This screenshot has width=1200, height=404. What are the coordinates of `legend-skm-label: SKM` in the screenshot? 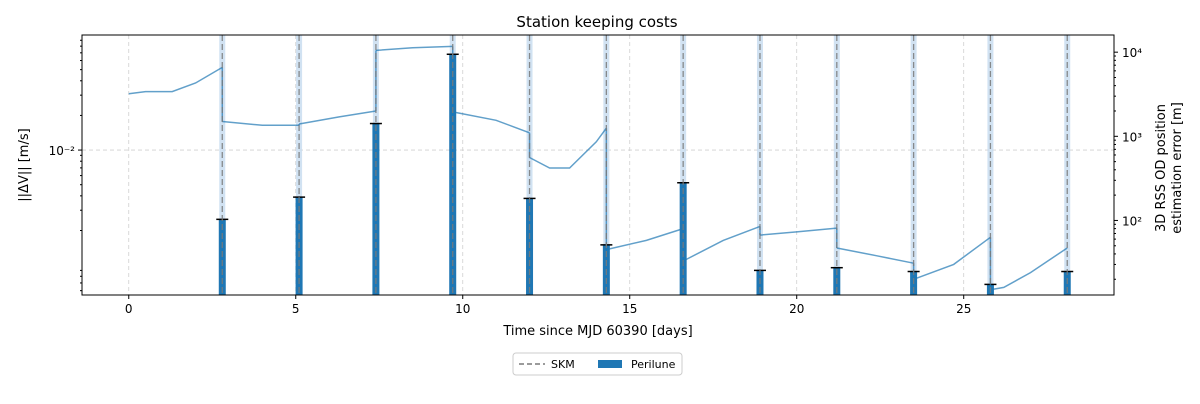 It's located at (563, 364).